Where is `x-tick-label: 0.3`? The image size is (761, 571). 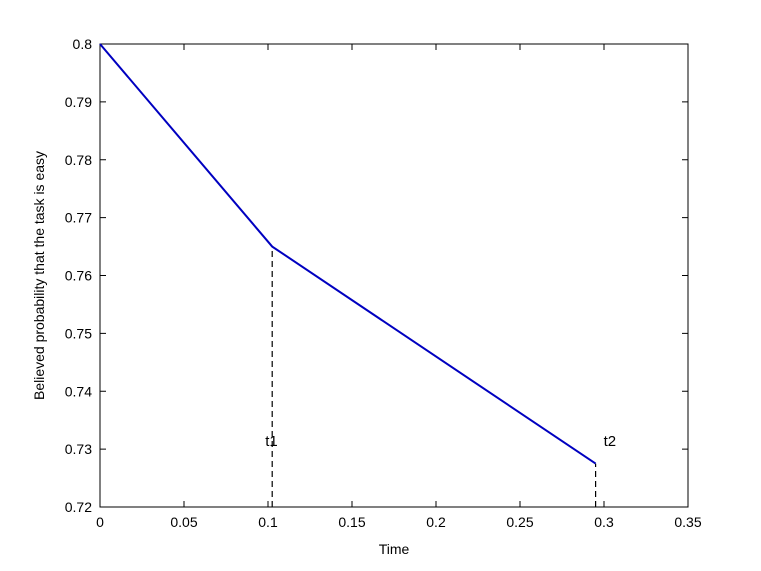 x-tick-label: 0.3 is located at coordinates (604, 522).